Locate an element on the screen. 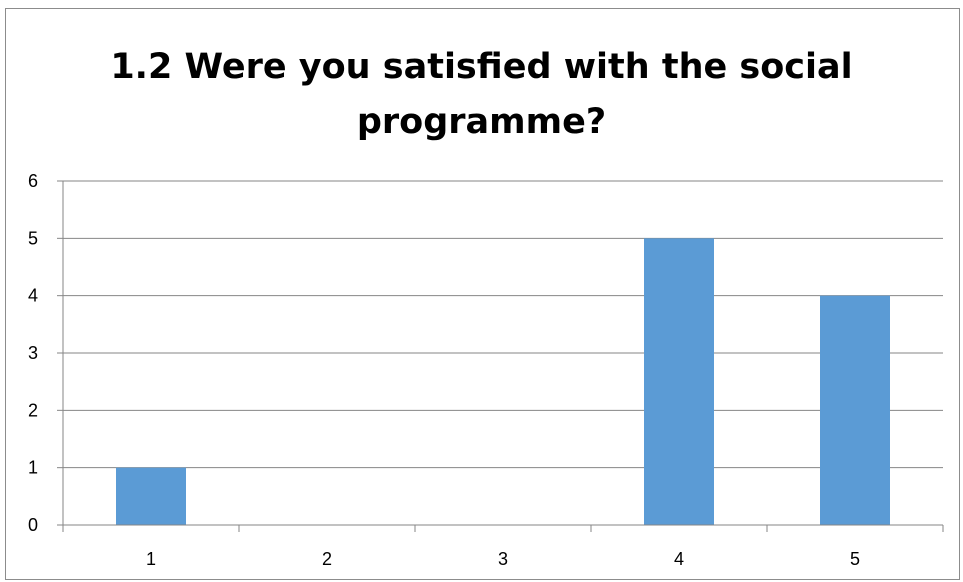 The image size is (963, 582). chart-title-line-2: programme? is located at coordinates (481, 122).